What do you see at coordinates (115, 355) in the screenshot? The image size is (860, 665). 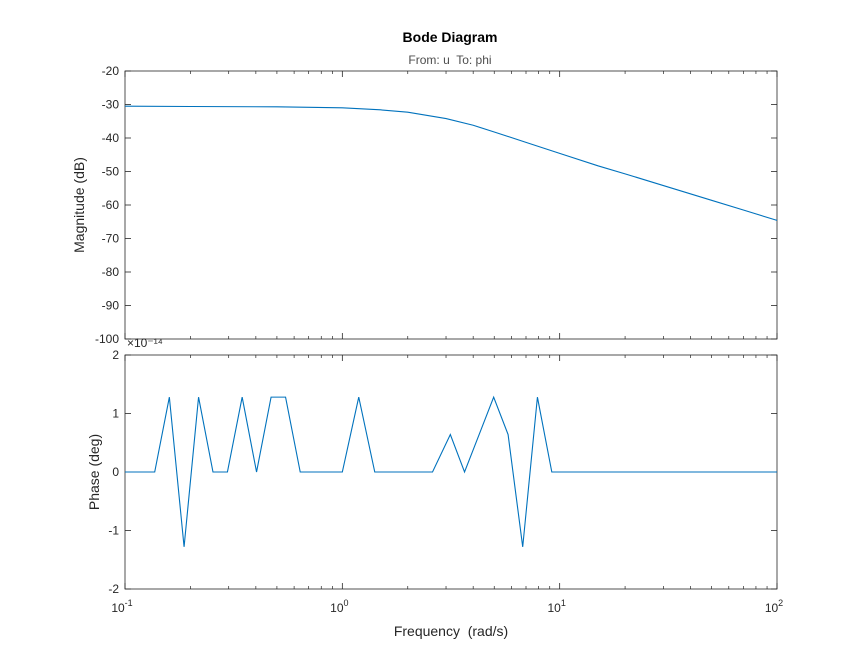 I see `y-tick-label: 2` at bounding box center [115, 355].